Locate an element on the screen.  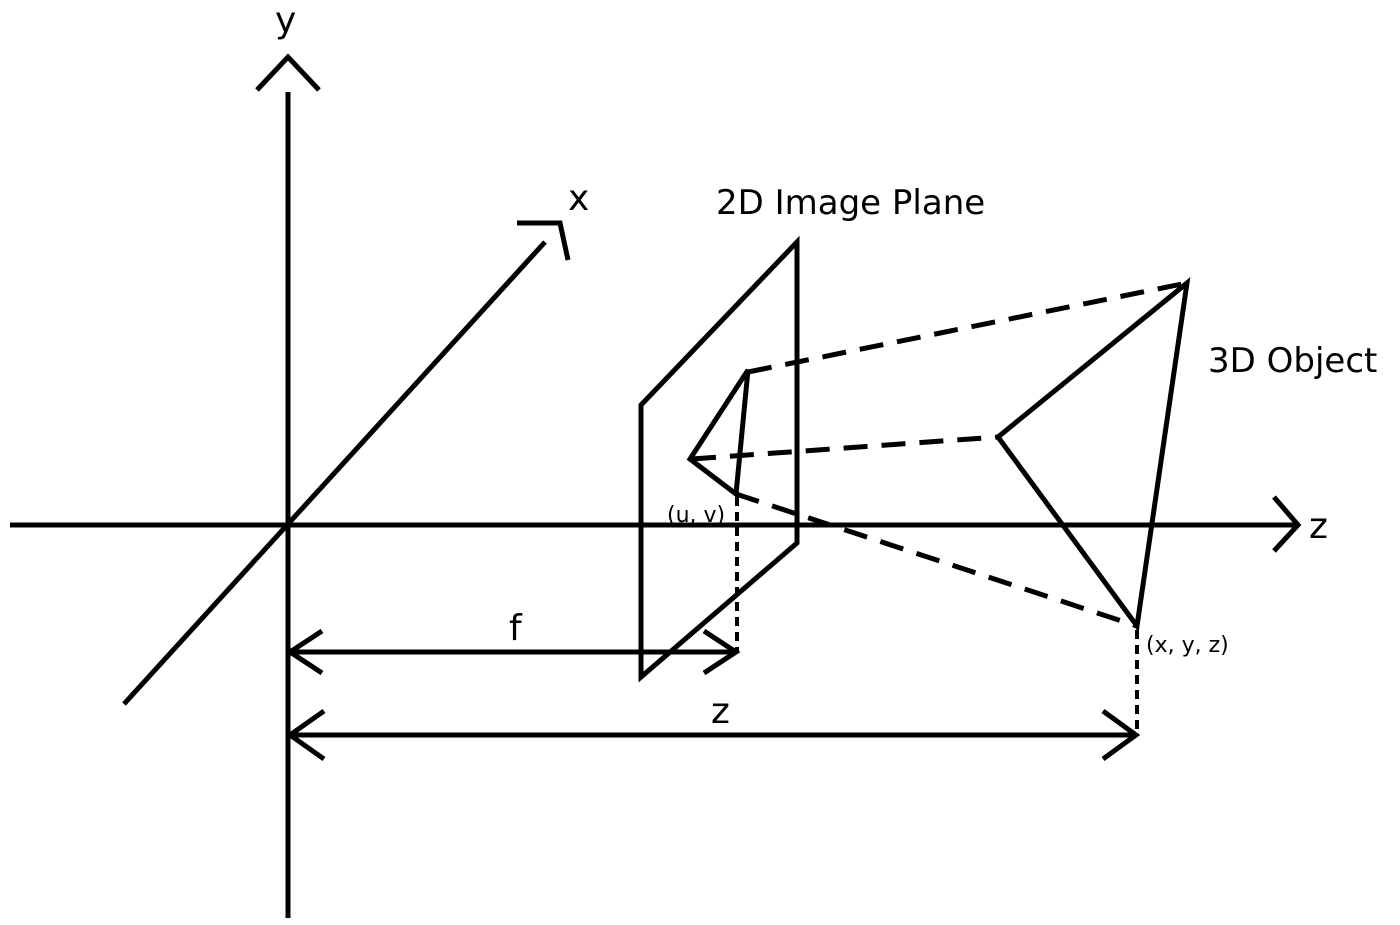
image-plane-label: 2D Image Plane is located at coordinates (850, 203).